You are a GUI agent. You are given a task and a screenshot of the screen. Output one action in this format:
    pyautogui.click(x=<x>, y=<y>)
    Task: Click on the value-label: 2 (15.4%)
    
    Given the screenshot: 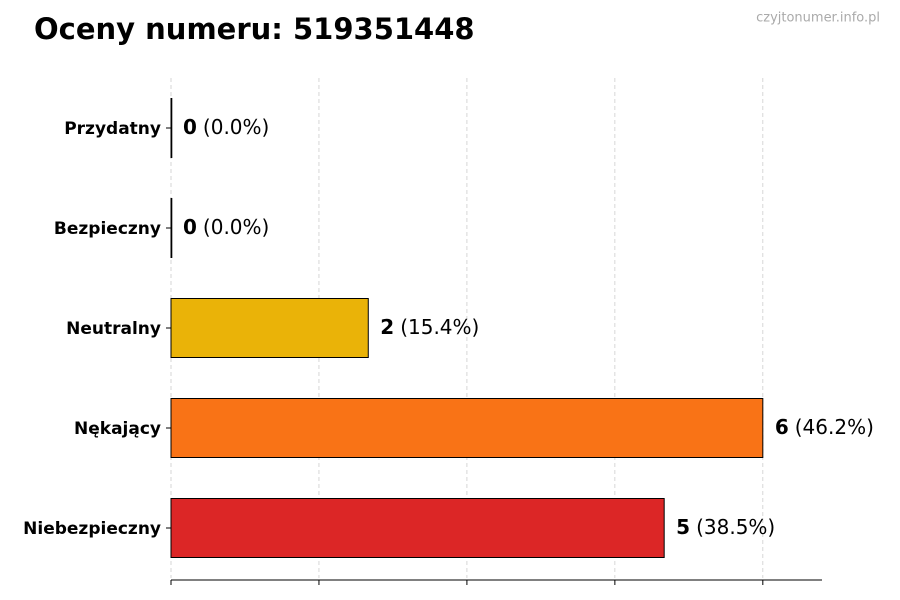 What is the action you would take?
    pyautogui.click(x=429, y=327)
    